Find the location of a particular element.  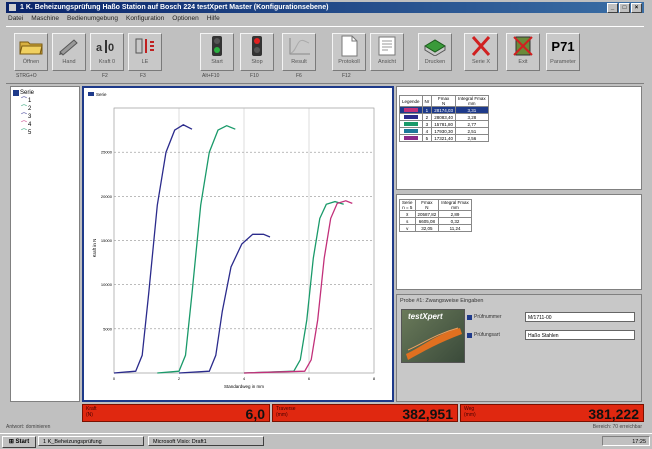

print-button: Drucken is located at coordinates (435, 52).